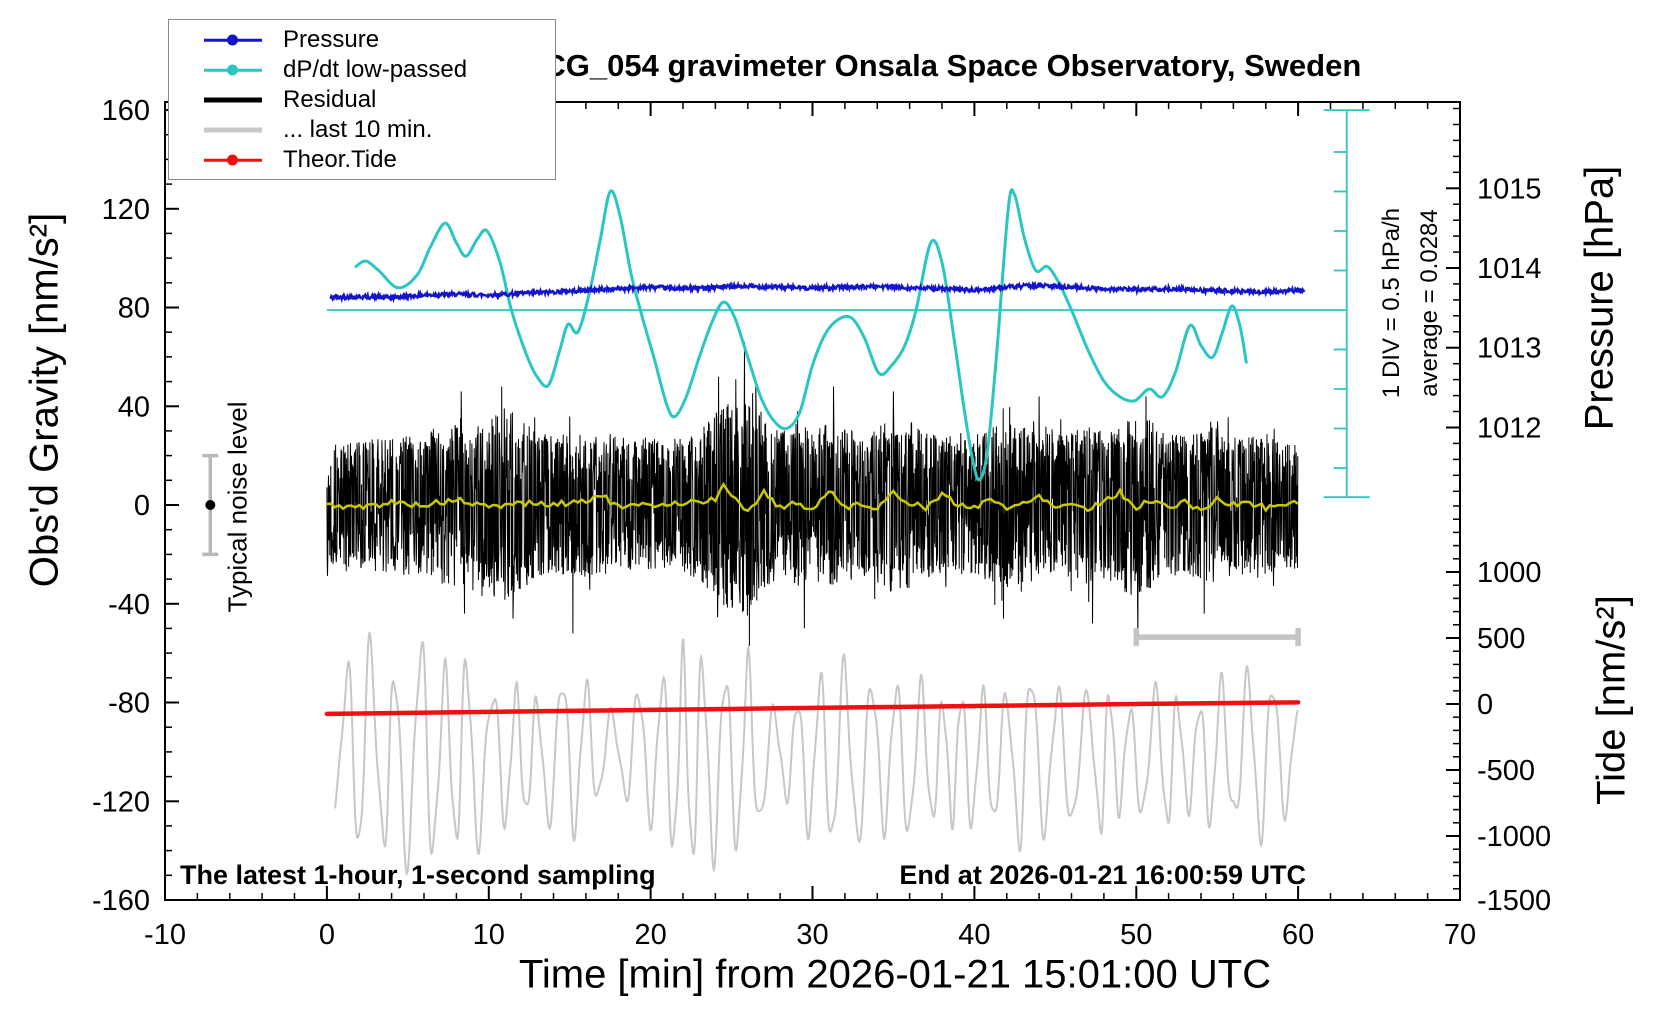 The width and height of the screenshot is (1660, 1020). I want to click on average-note: average = 0.0284, so click(1429, 303).